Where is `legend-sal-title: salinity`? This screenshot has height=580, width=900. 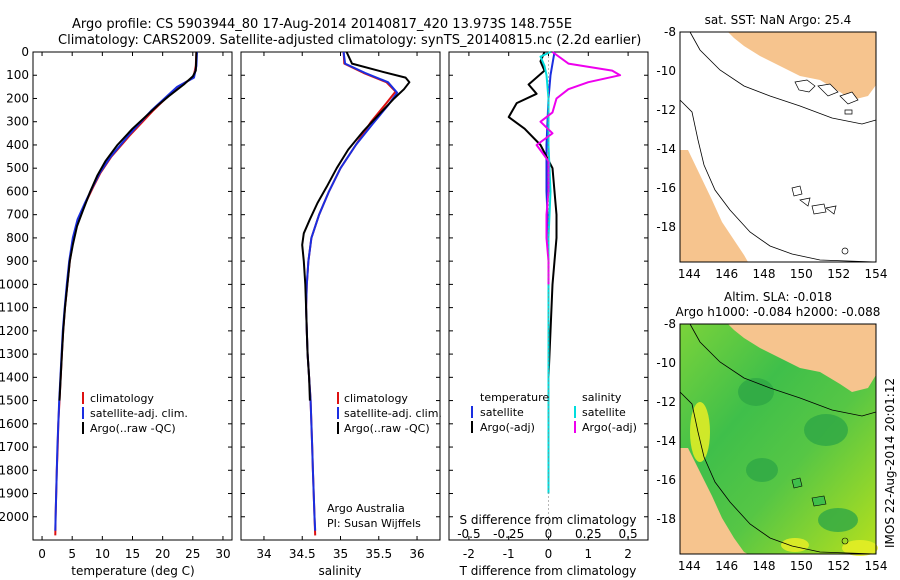
legend-sal-title: salinity is located at coordinates (602, 397).